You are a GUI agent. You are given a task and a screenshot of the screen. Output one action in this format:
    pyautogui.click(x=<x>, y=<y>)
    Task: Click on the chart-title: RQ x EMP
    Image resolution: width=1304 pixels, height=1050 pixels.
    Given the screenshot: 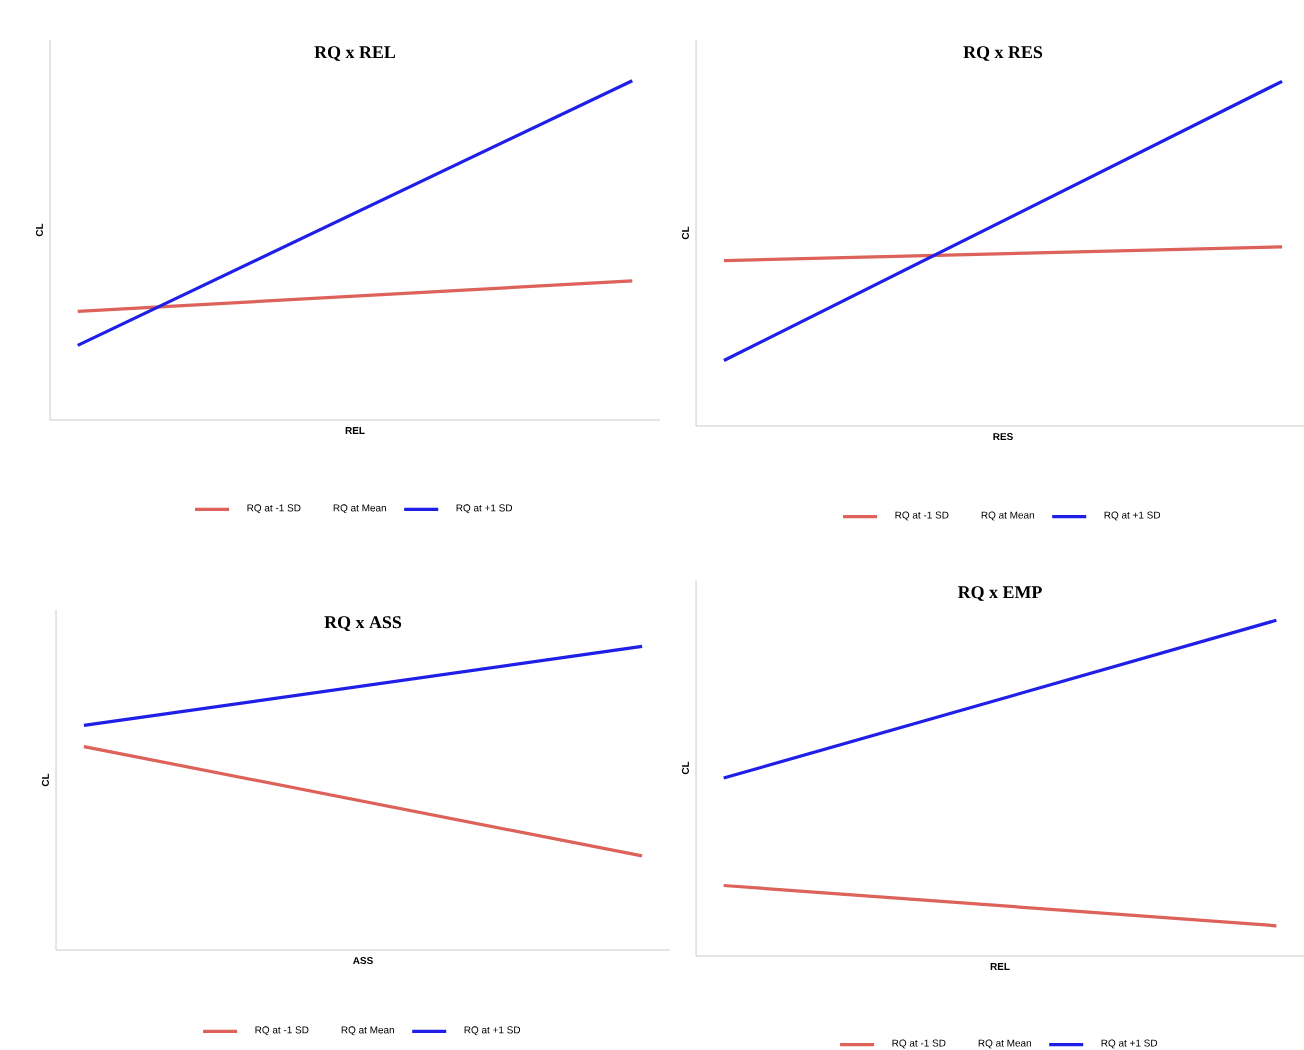 What is the action you would take?
    pyautogui.click(x=999, y=593)
    